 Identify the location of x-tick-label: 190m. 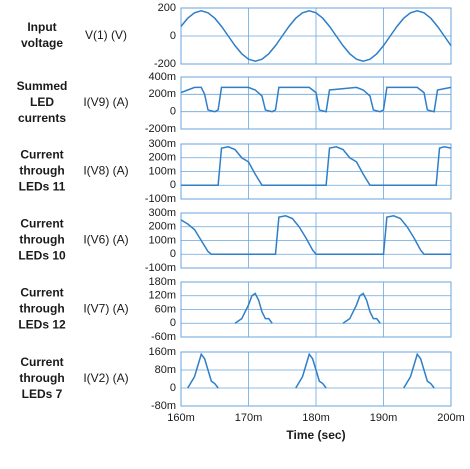
(384, 418).